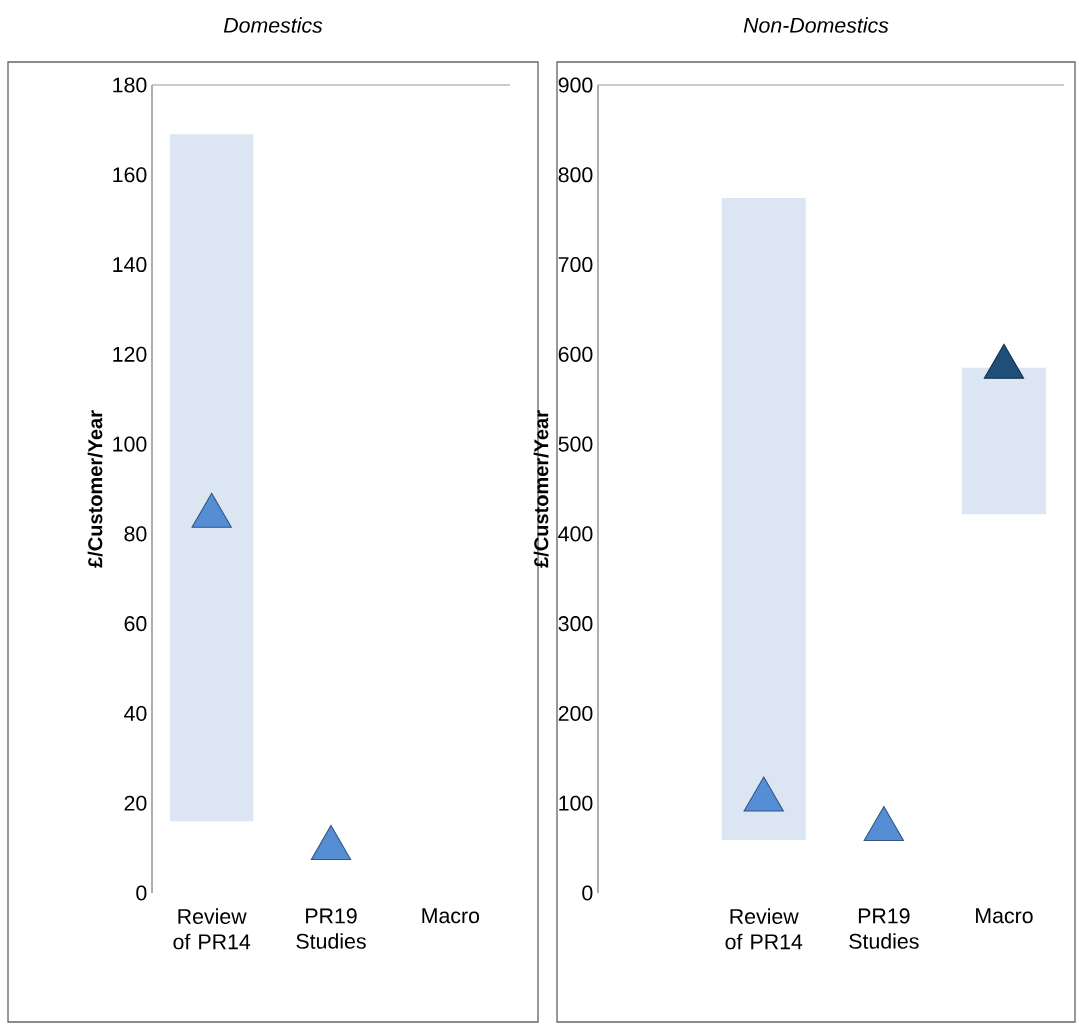 This screenshot has height=1025, width=1079. What do you see at coordinates (816, 25) in the screenshot?
I see `chart-title: Non-Domestics` at bounding box center [816, 25].